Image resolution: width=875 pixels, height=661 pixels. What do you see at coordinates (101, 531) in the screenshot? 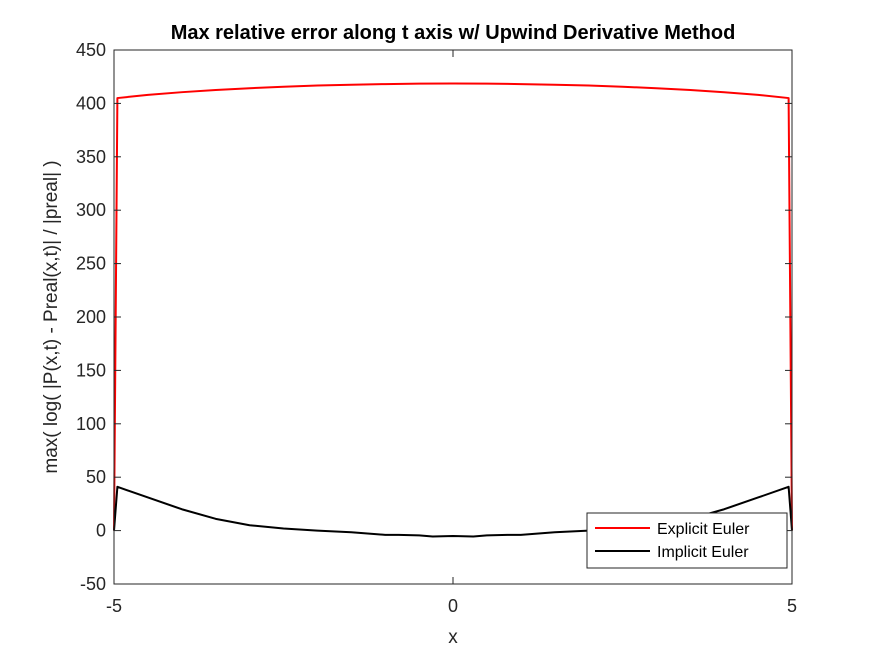
I see `y-tick-label: 0` at bounding box center [101, 531].